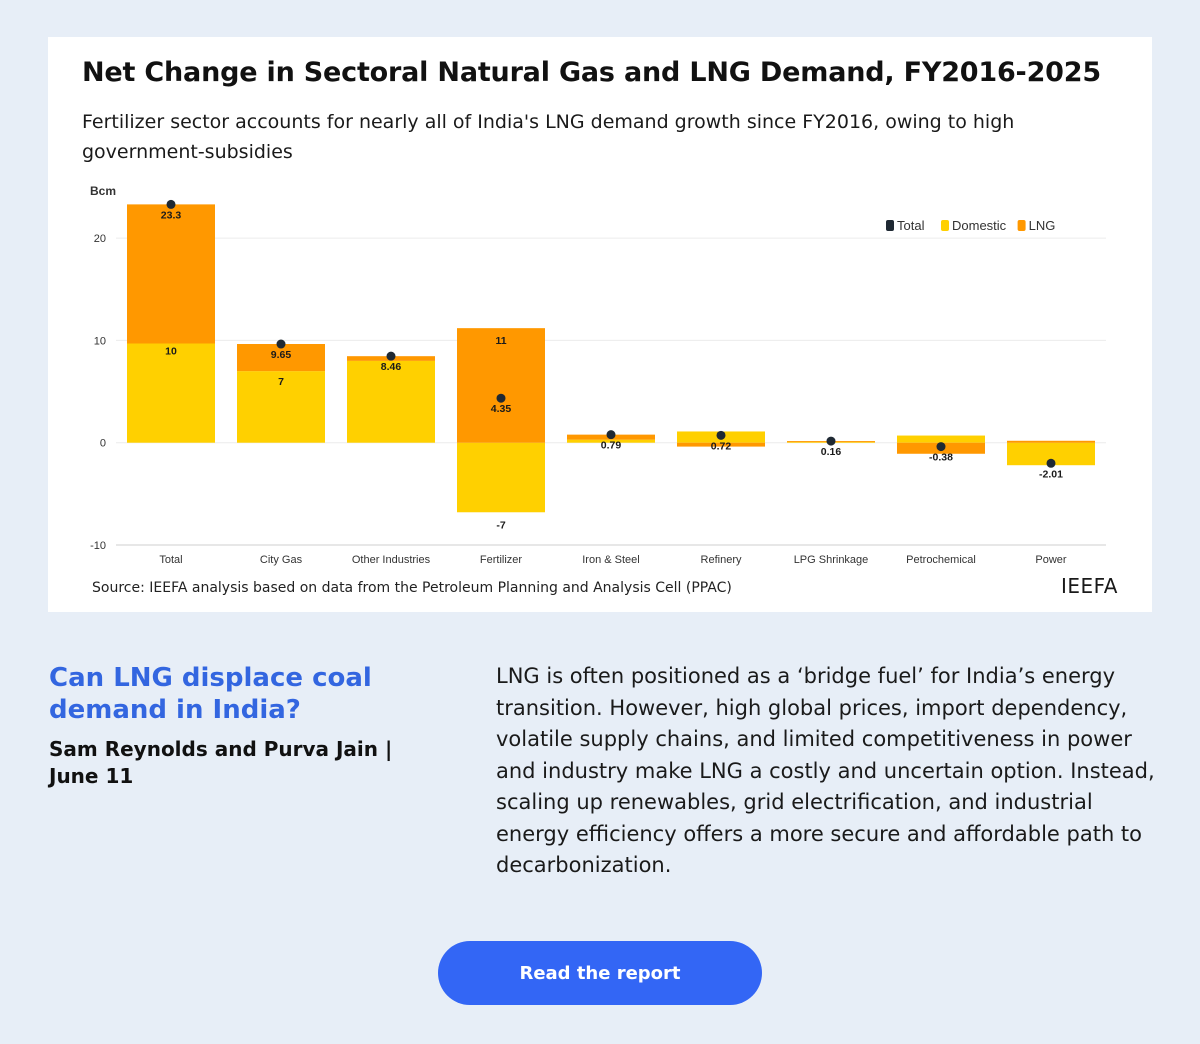 The width and height of the screenshot is (1200, 1044). Describe the element at coordinates (281, 560) in the screenshot. I see `x-tick-label: City Gas` at that location.